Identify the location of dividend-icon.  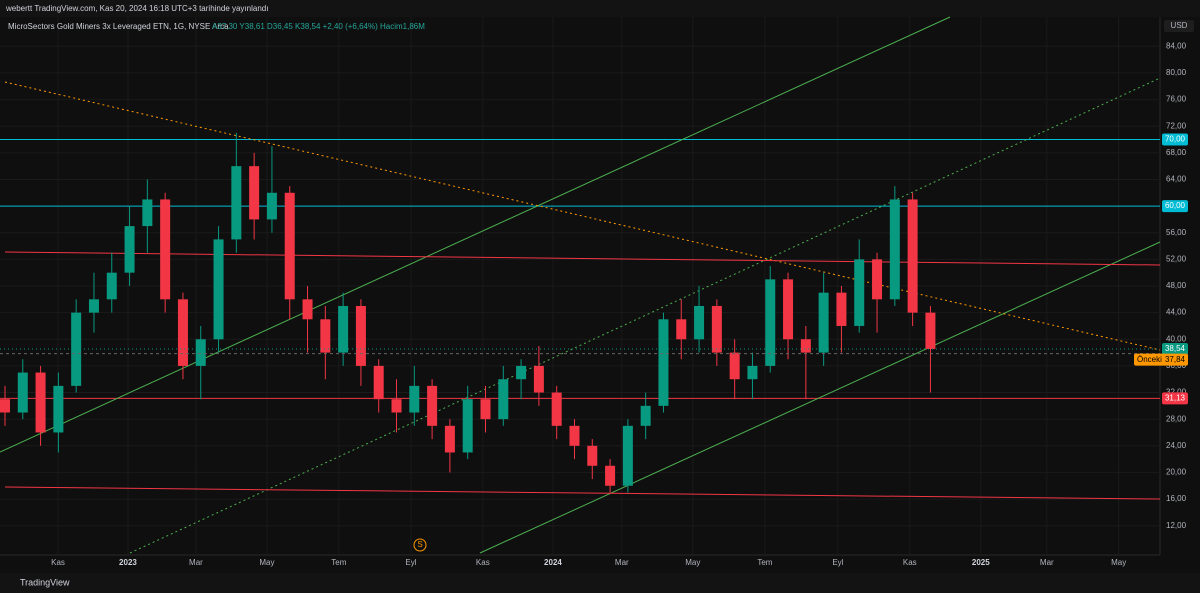
(420, 545).